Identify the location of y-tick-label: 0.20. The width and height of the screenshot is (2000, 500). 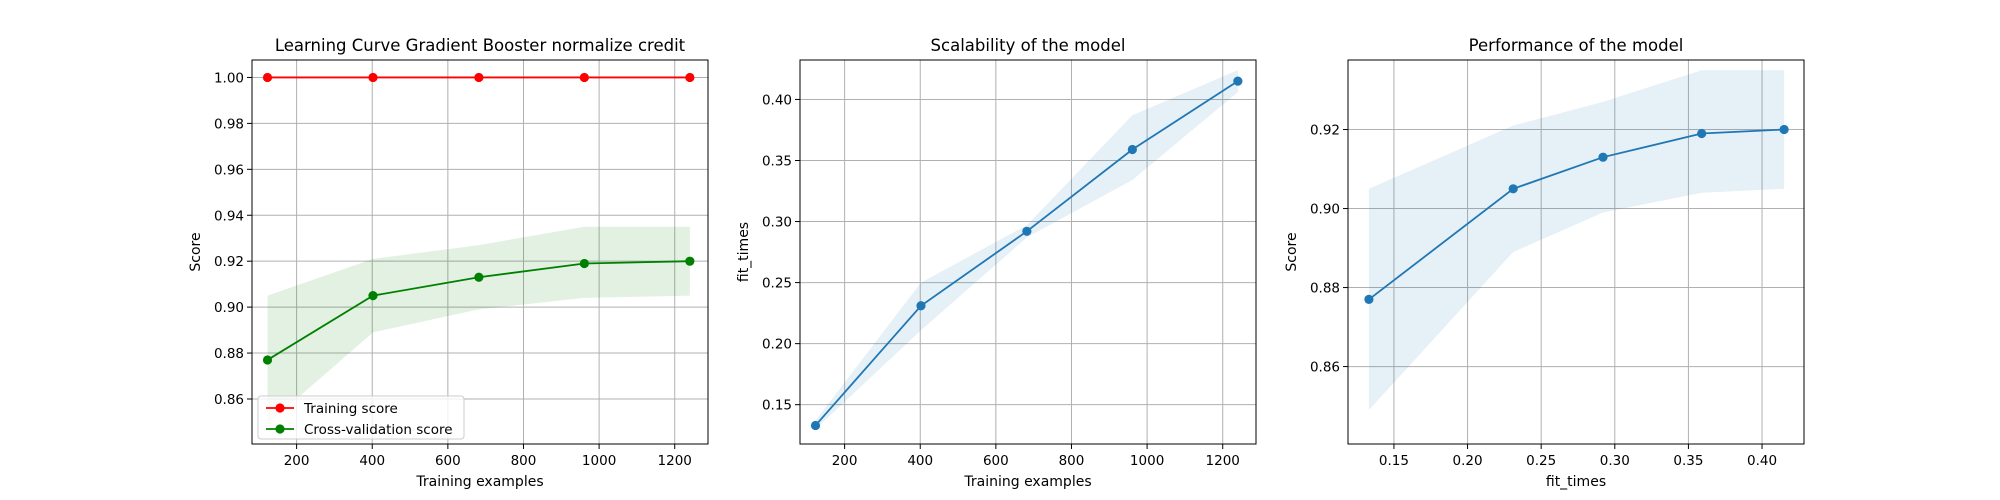
(777, 345).